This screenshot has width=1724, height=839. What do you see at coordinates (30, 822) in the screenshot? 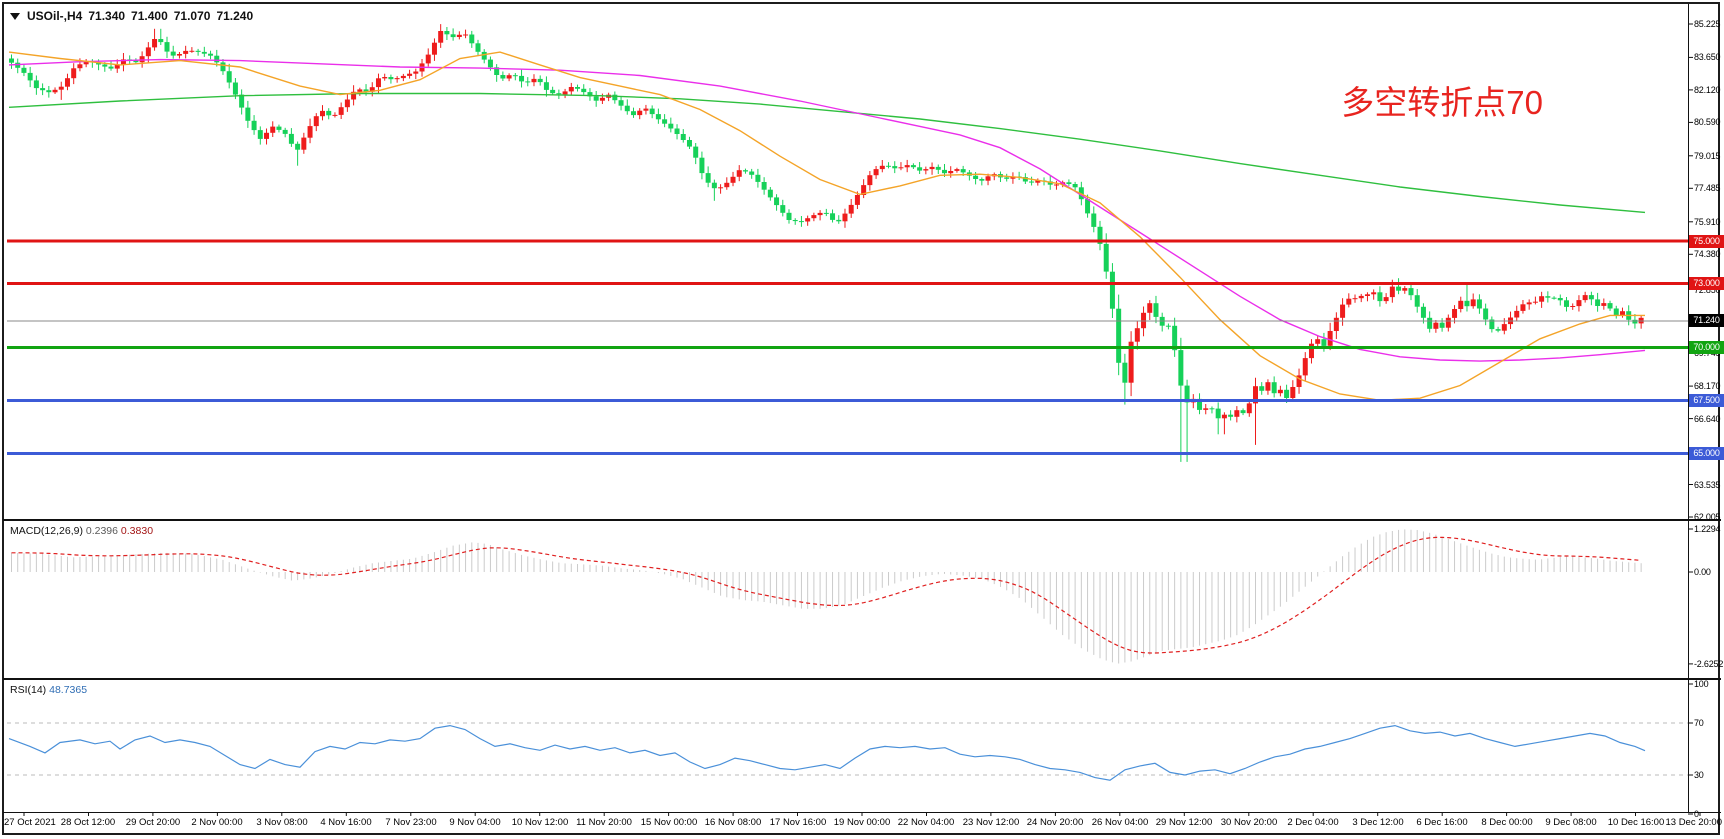
I see `time-axis-label: 27 Oct 2021` at bounding box center [30, 822].